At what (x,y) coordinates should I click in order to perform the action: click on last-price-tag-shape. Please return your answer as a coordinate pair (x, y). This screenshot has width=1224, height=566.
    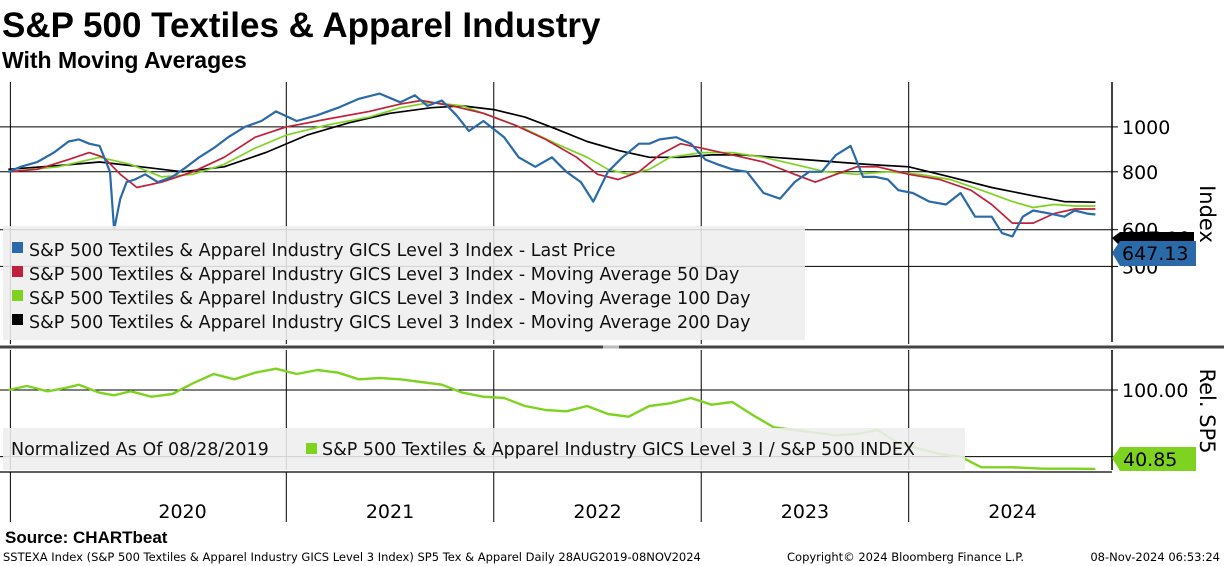
    Looking at the image, I should click on (1154, 253).